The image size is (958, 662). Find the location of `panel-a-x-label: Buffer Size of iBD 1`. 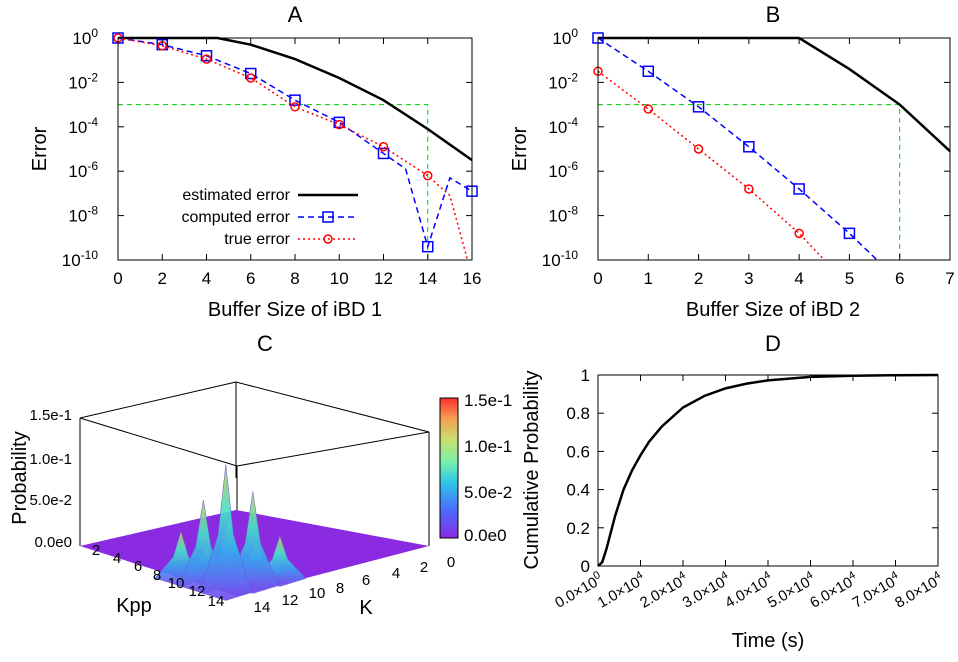

panel-a-x-label: Buffer Size of iBD 1 is located at coordinates (295, 310).